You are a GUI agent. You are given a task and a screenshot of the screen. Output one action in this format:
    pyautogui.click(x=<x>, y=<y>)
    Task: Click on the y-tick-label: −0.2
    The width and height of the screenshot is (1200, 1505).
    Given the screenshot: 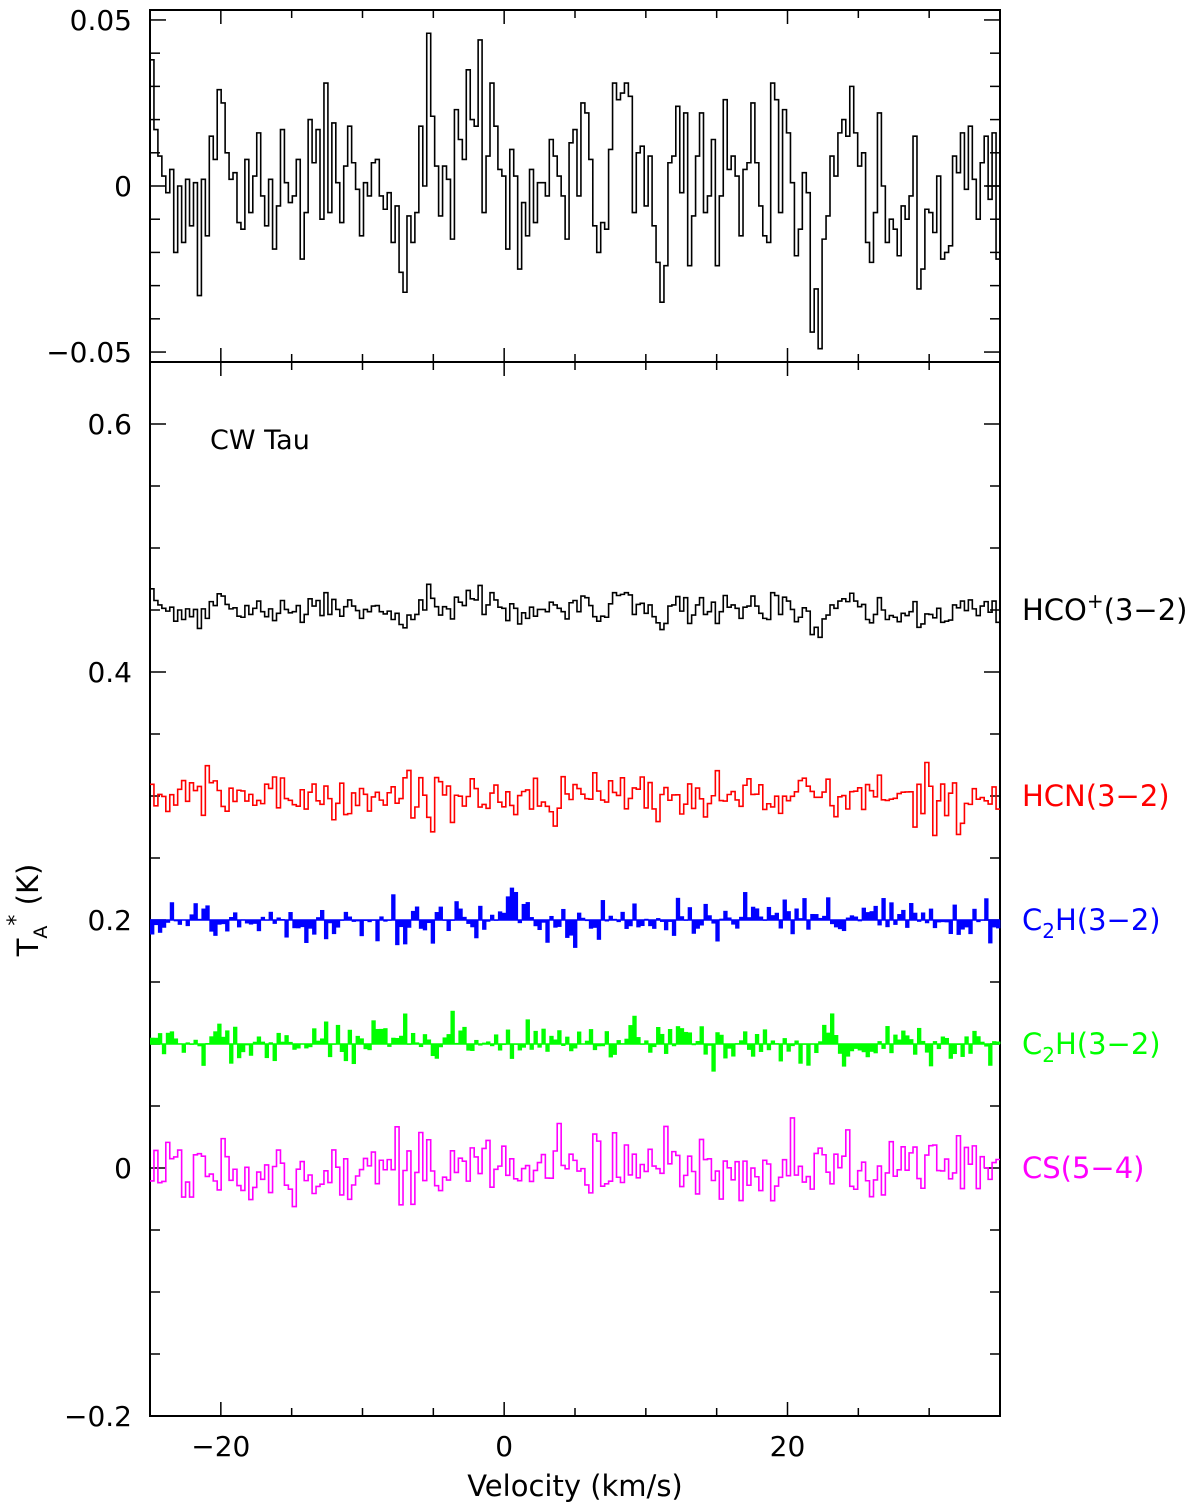 What is the action you would take?
    pyautogui.click(x=98, y=1416)
    